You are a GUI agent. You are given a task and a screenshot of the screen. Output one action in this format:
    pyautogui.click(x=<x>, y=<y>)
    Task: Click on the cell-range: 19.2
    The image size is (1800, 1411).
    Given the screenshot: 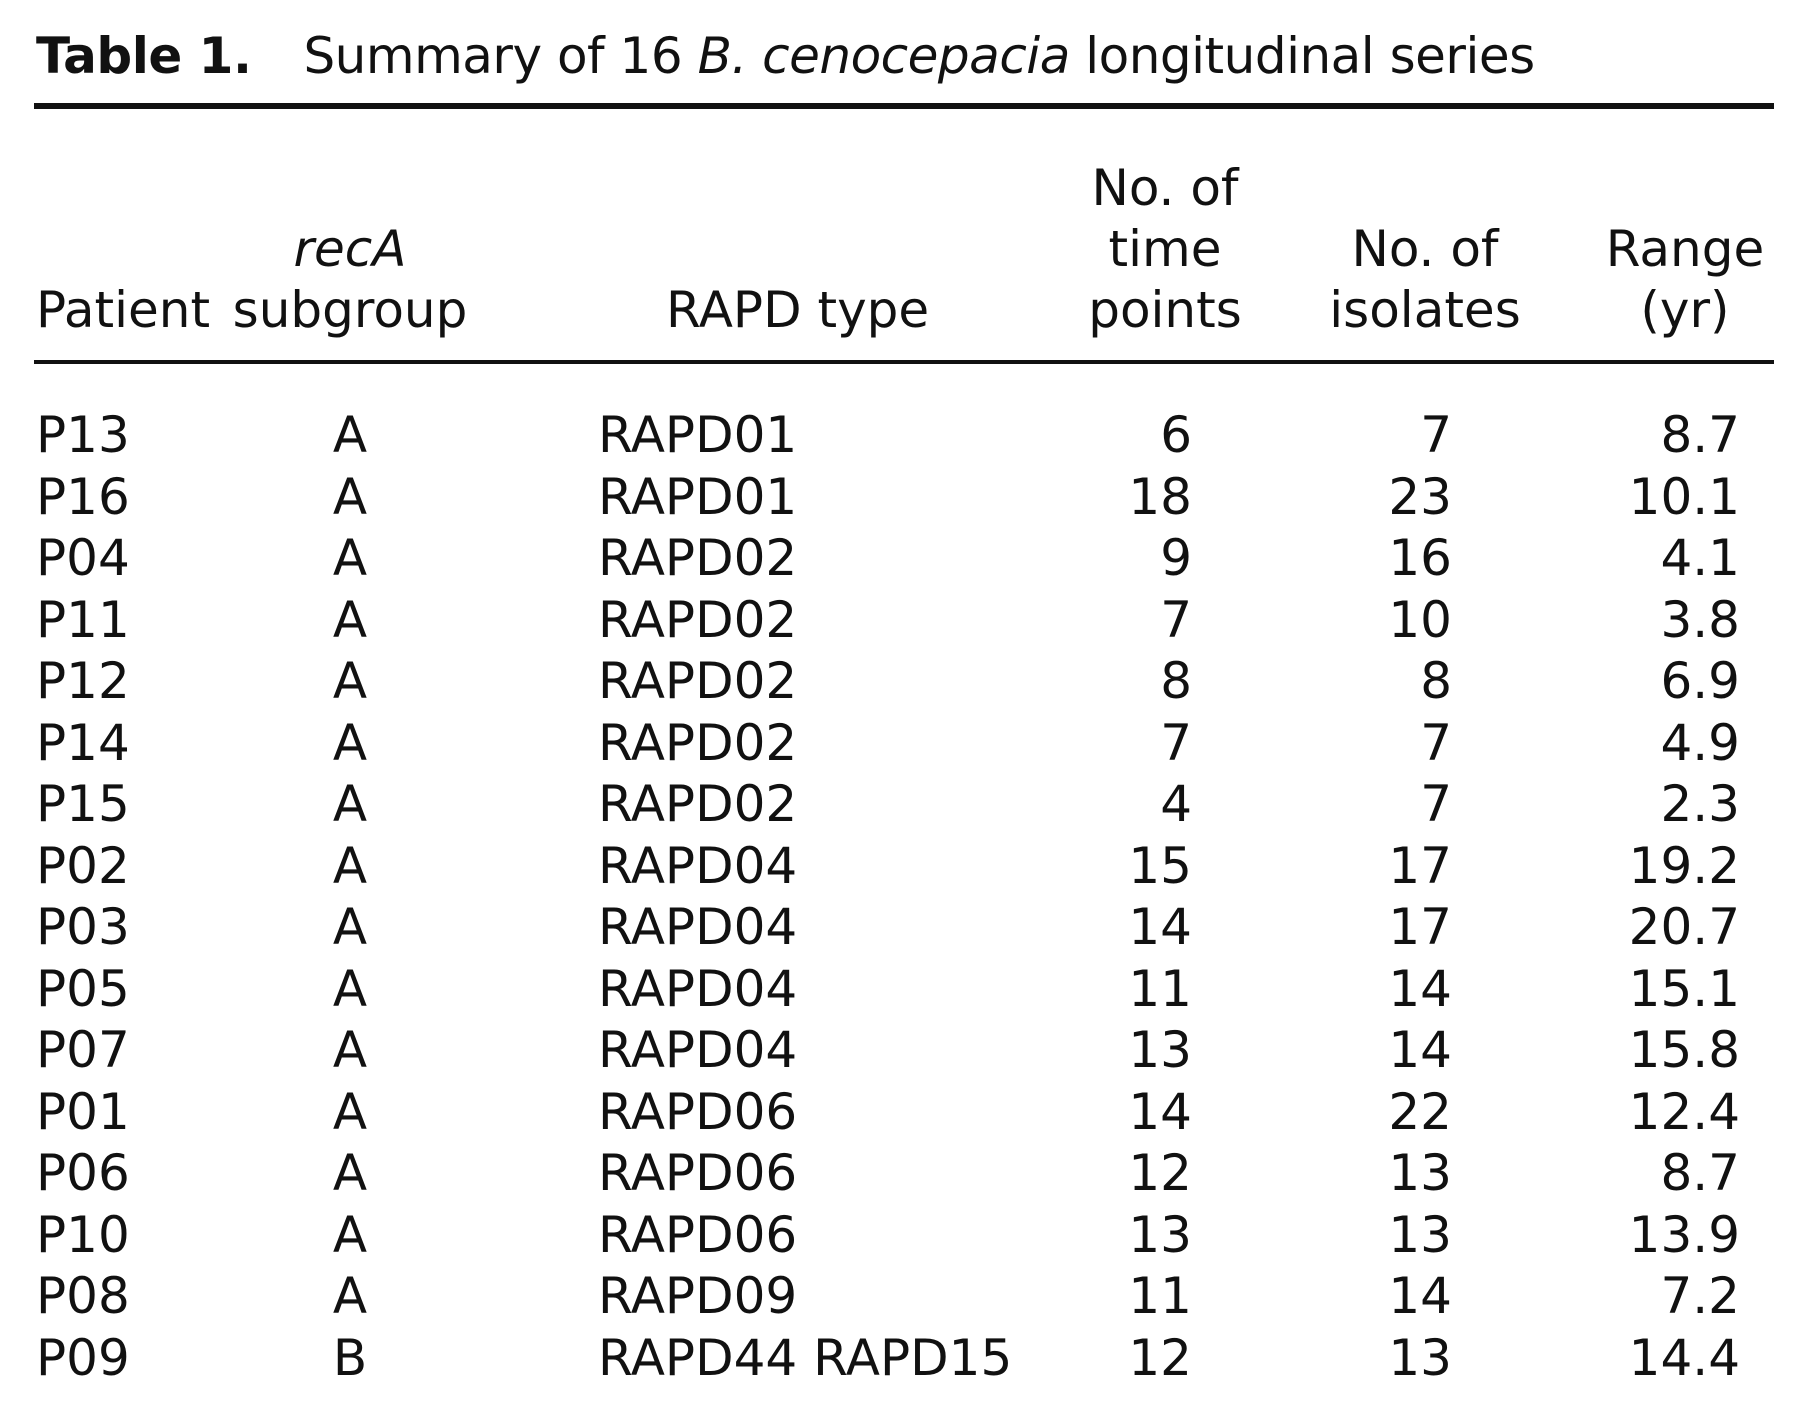 What is the action you would take?
    pyautogui.click(x=1684, y=865)
    